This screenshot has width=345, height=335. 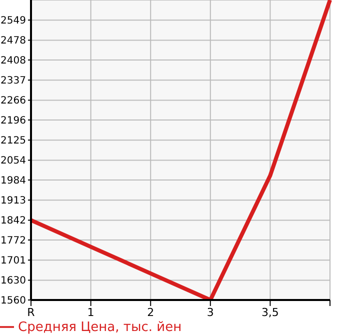 What do you see at coordinates (150, 312) in the screenshot?
I see `x-tick-label: 2` at bounding box center [150, 312].